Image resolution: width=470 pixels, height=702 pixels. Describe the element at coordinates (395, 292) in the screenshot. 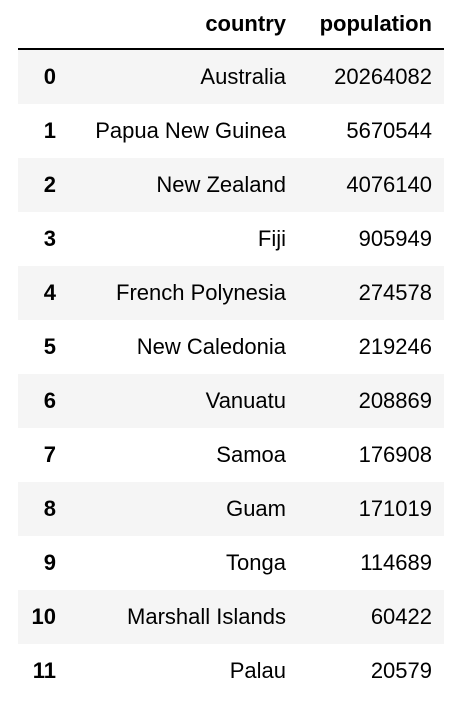

I see `population-cell: 274578` at that location.